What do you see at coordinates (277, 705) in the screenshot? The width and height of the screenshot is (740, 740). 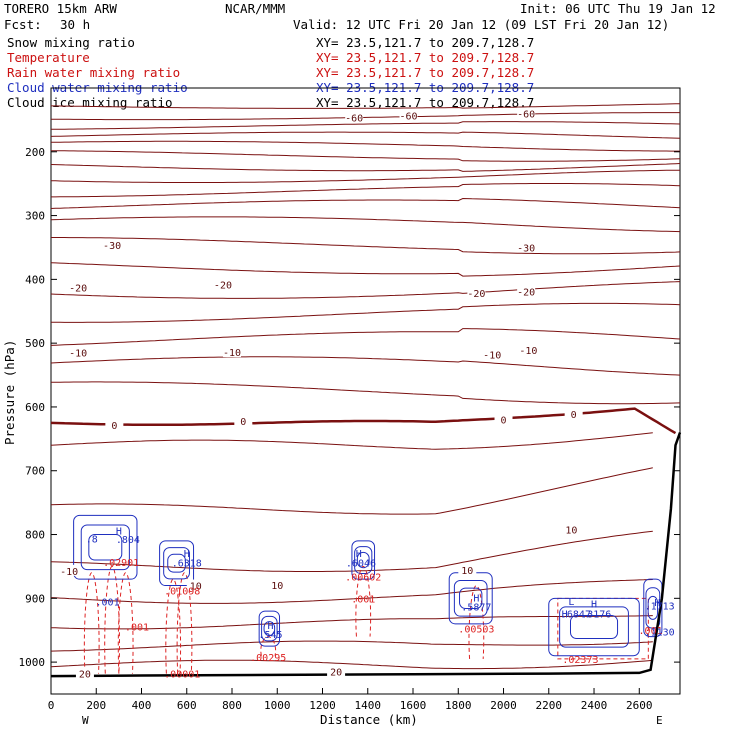 I see `x-tick-label: 1000` at bounding box center [277, 705].